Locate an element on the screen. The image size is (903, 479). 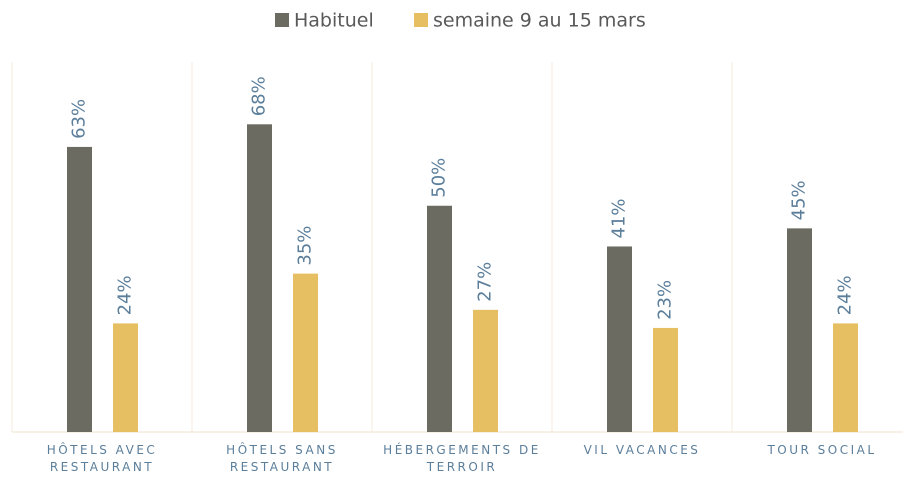
x-tick-label: VIL VACANCES is located at coordinates (642, 450).